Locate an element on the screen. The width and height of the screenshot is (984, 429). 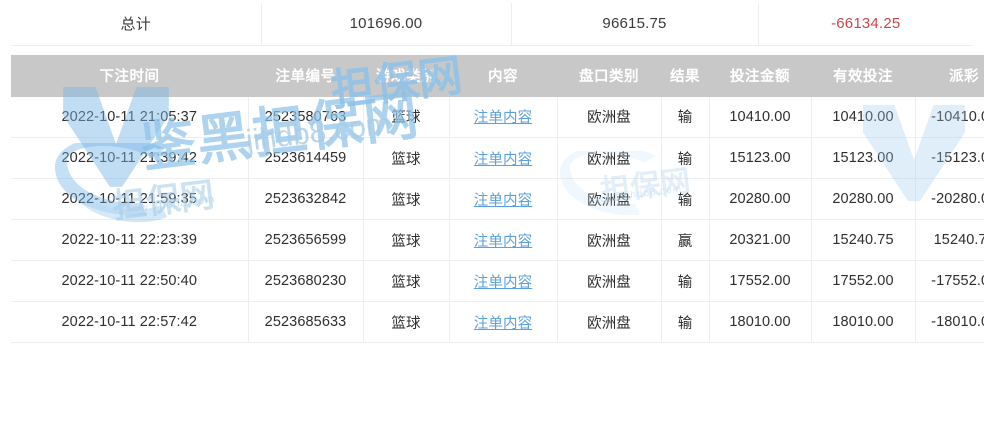
cell-valid: 18010.00 is located at coordinates (863, 322).